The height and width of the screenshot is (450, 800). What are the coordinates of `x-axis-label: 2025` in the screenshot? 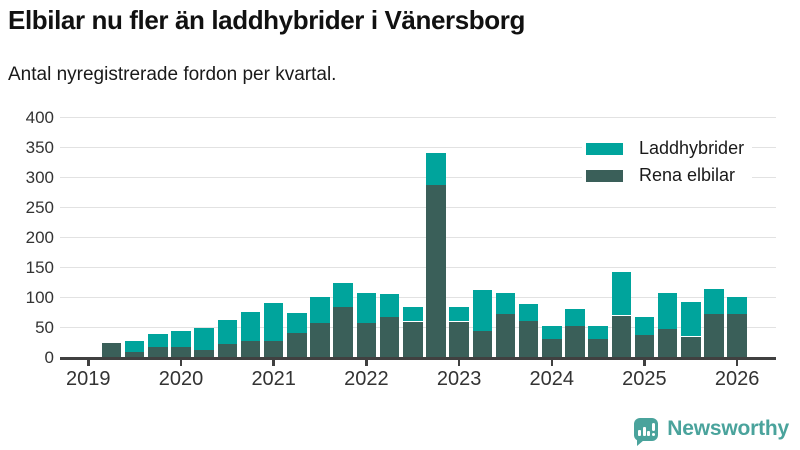 It's located at (644, 379).